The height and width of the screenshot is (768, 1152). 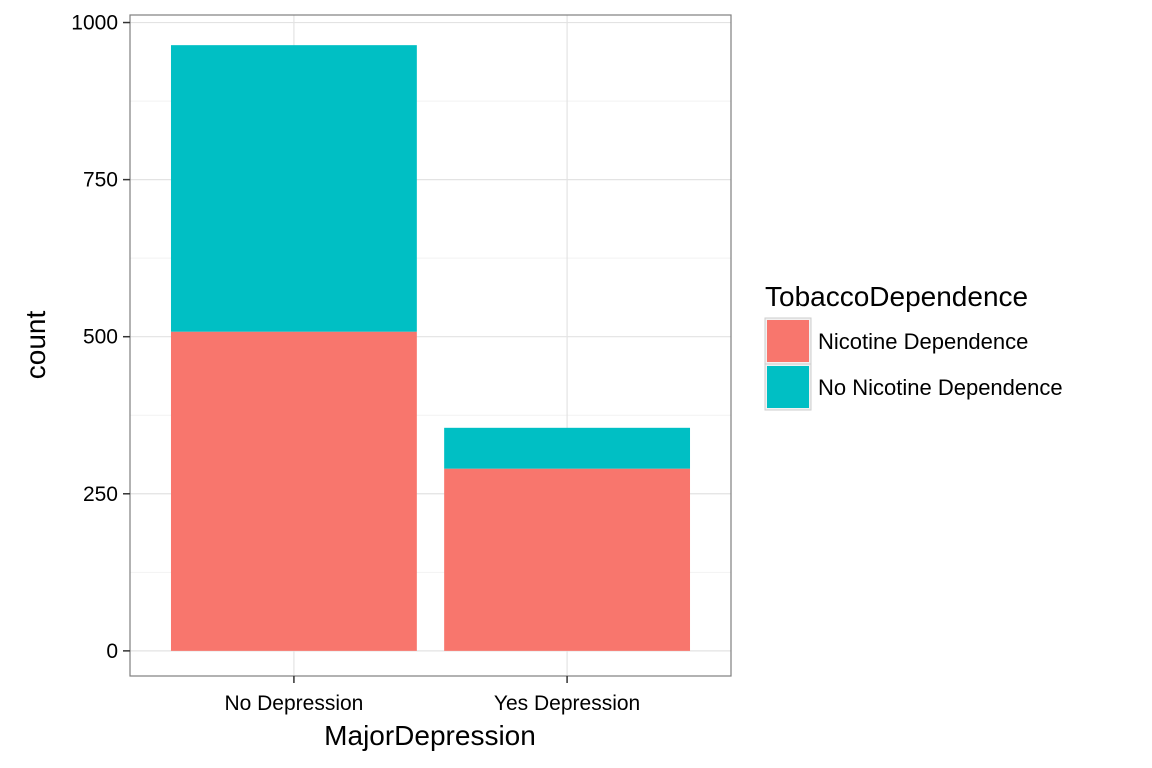 I want to click on y-tick-label: 750, so click(x=100, y=180).